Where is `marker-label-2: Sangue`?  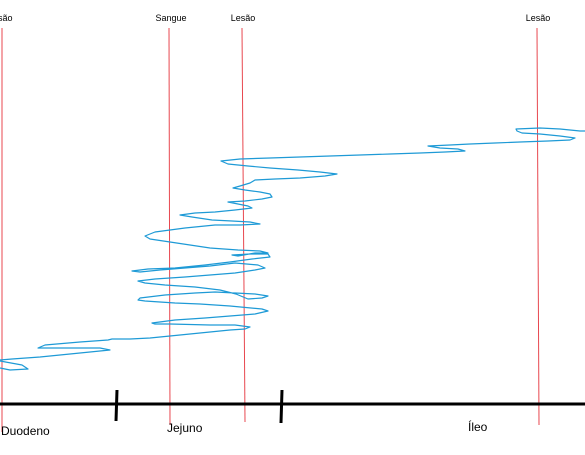 marker-label-2: Sangue is located at coordinates (170, 18).